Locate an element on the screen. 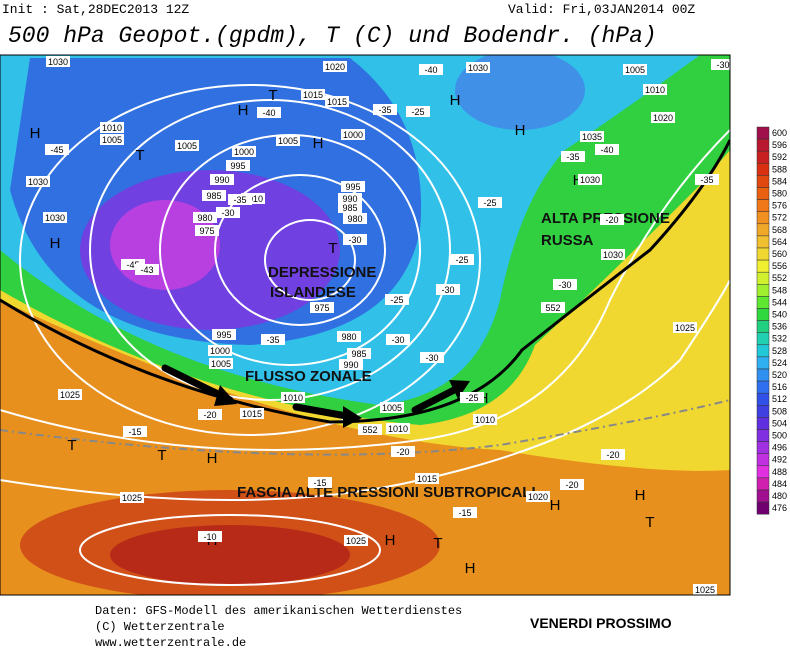 The image size is (790, 648). isobar-label-text: 975 is located at coordinates (206, 231).